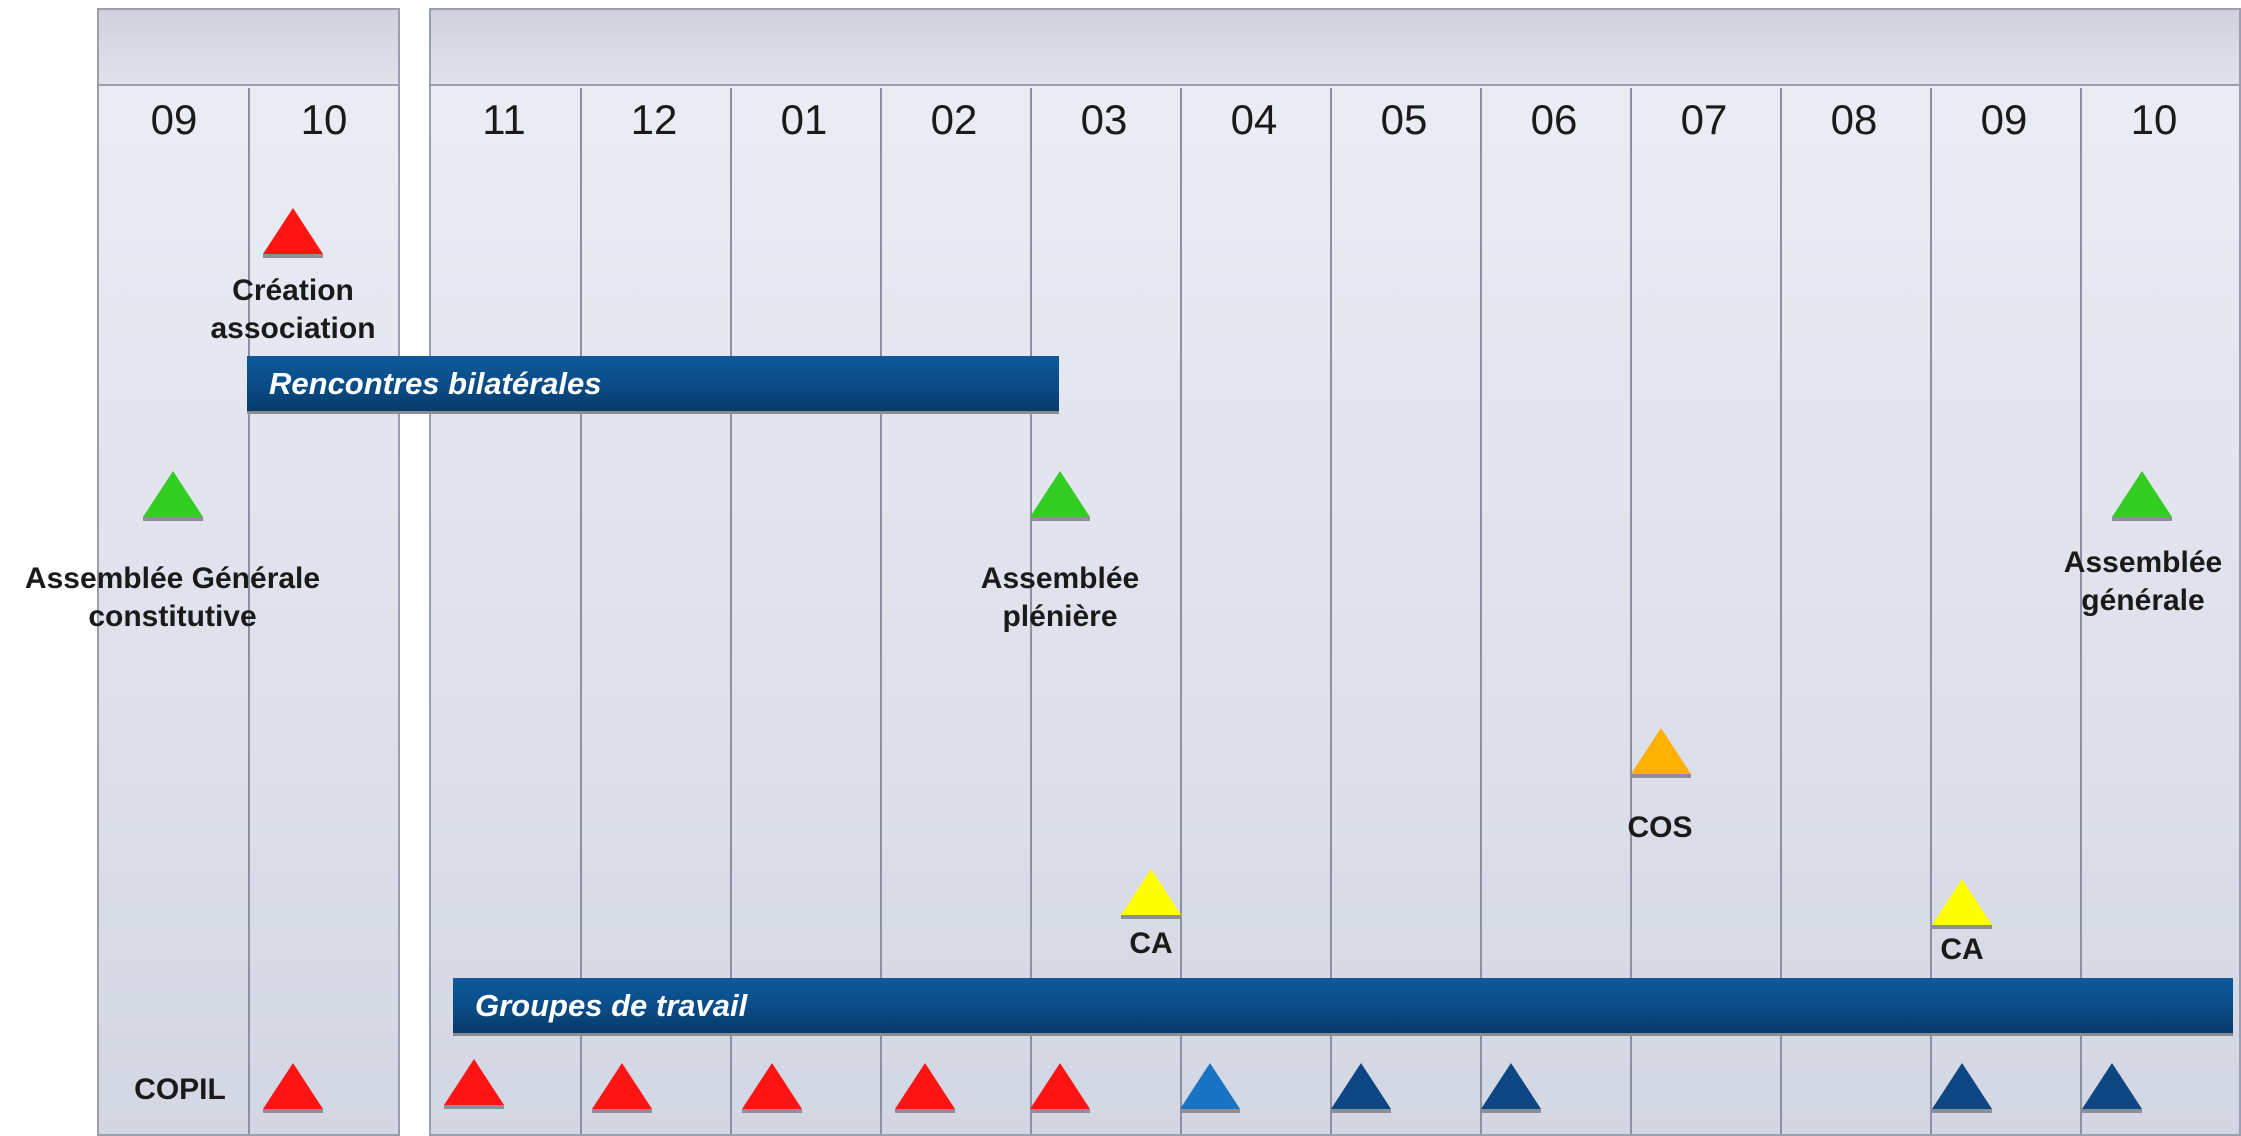 The height and width of the screenshot is (1136, 2241). I want to click on month-label-10: 10, so click(324, 119).